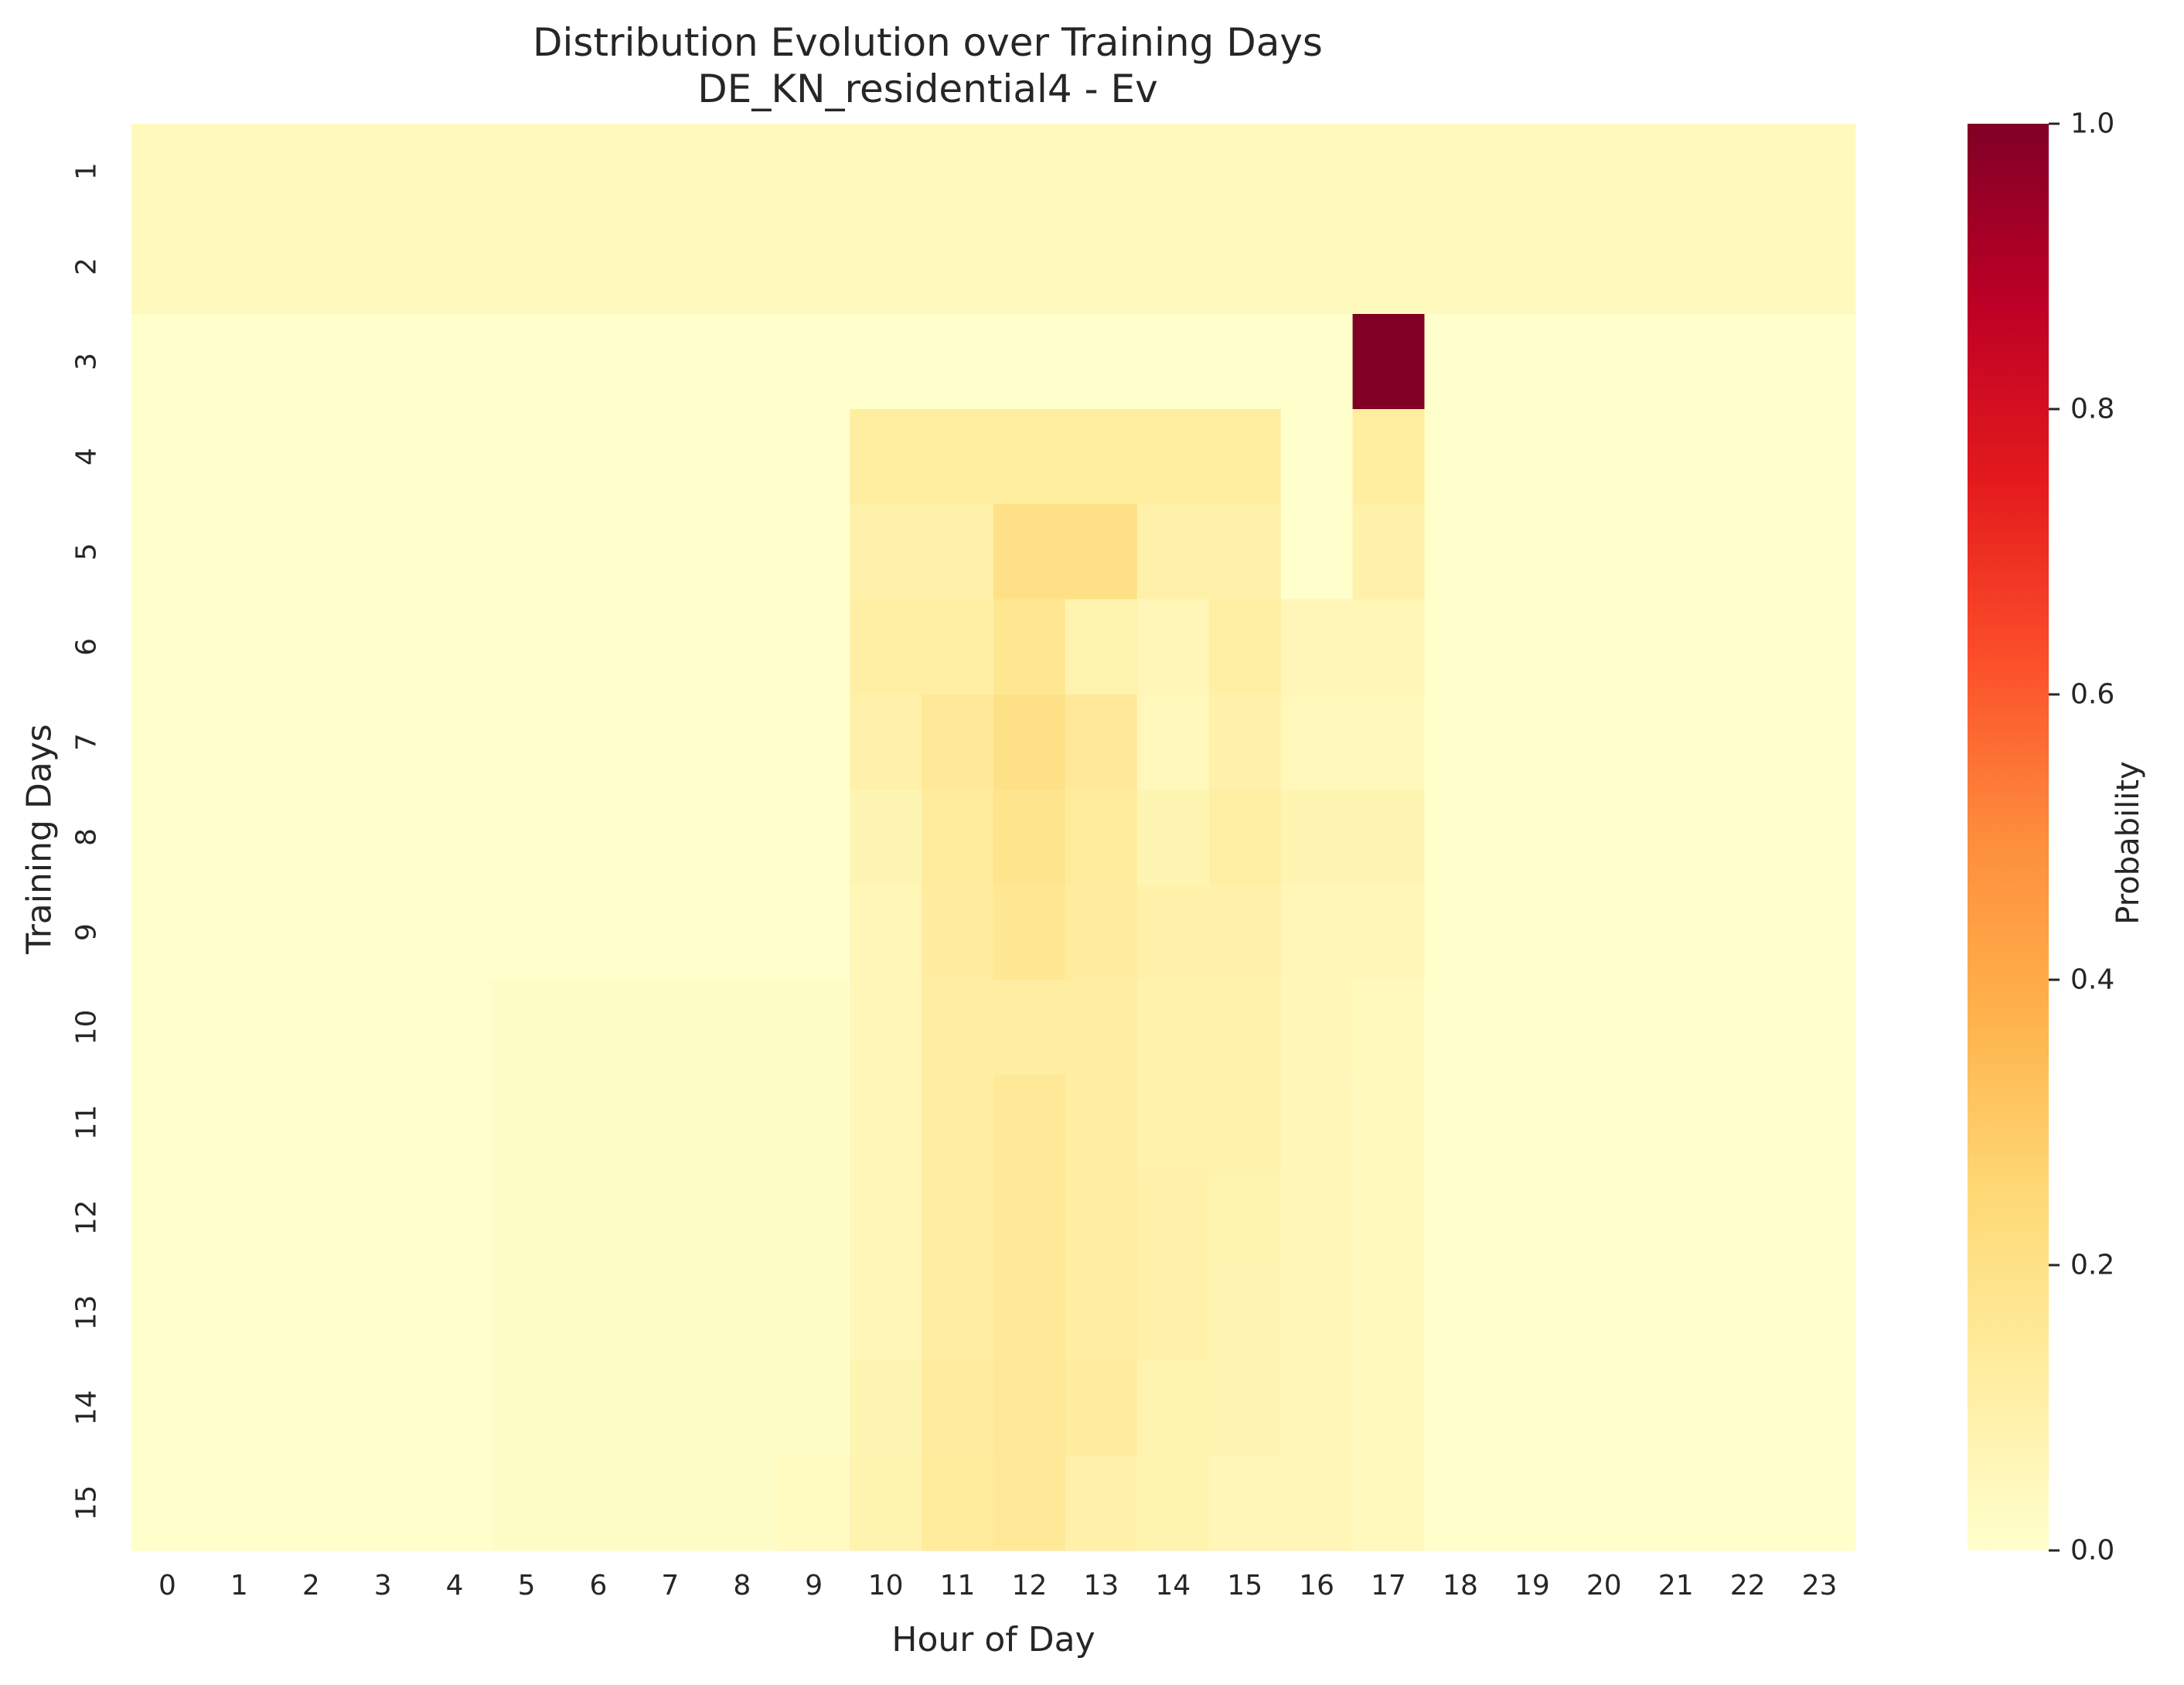  What do you see at coordinates (1030, 1586) in the screenshot?
I see `x-tick-label: 12` at bounding box center [1030, 1586].